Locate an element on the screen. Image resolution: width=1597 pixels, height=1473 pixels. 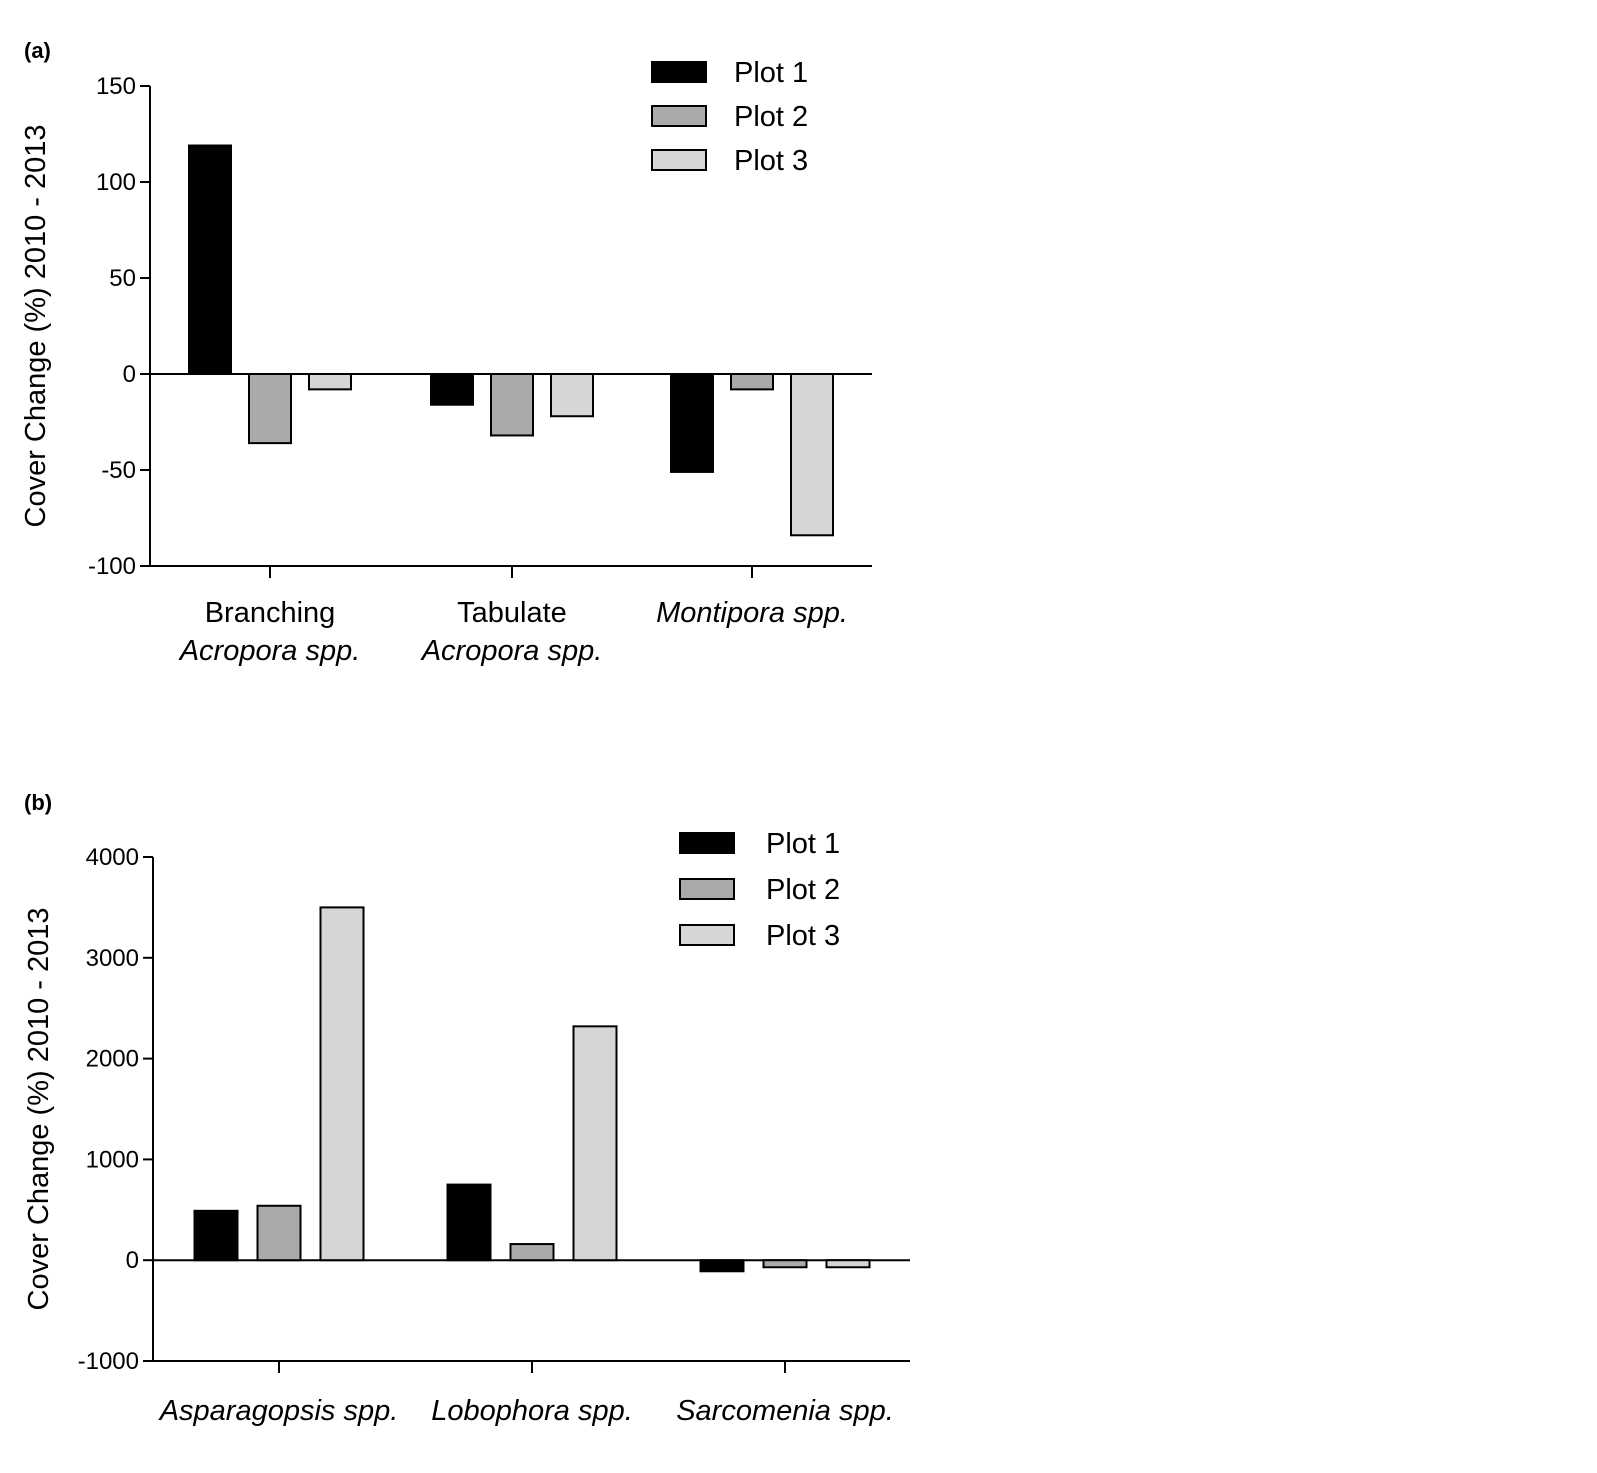
p1-y-axis-title: Cover Change (%) 2010 - 2013 is located at coordinates (36, 325).